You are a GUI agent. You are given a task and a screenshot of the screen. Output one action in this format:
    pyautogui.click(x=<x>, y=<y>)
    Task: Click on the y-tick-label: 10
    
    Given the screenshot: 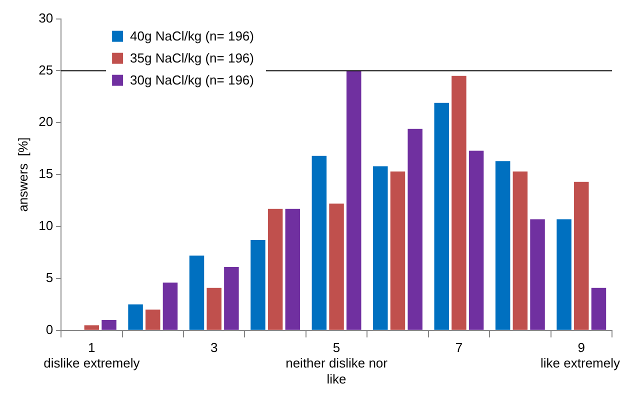 What is the action you would take?
    pyautogui.click(x=46, y=226)
    